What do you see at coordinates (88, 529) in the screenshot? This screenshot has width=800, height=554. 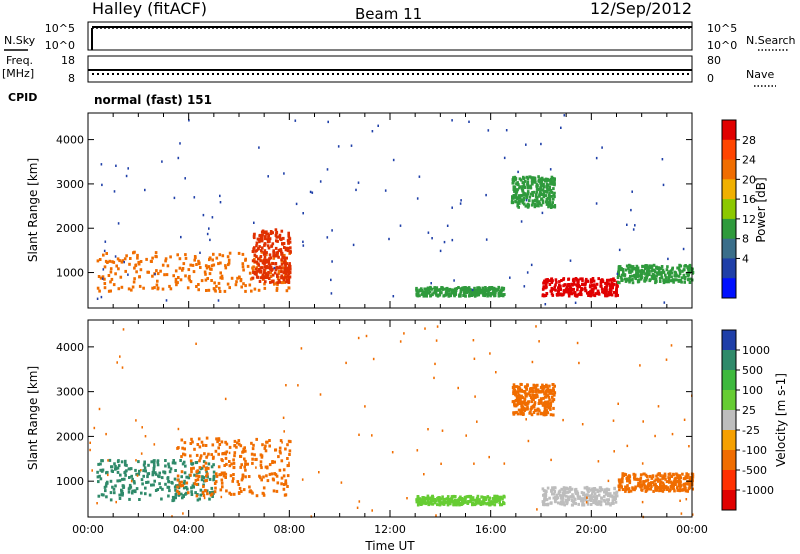 I see `xtick-label: 00:00` at bounding box center [88, 529].